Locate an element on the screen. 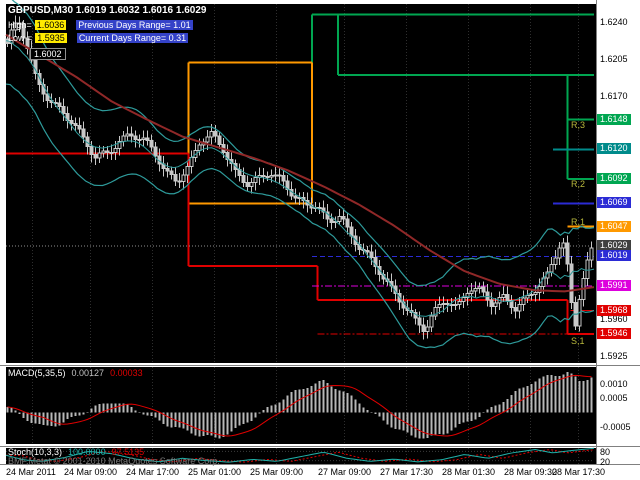 Image resolution: width=640 pixels, height=480 pixels. curr-days-range-badge: Current Days Range= 0.31 is located at coordinates (132, 38).